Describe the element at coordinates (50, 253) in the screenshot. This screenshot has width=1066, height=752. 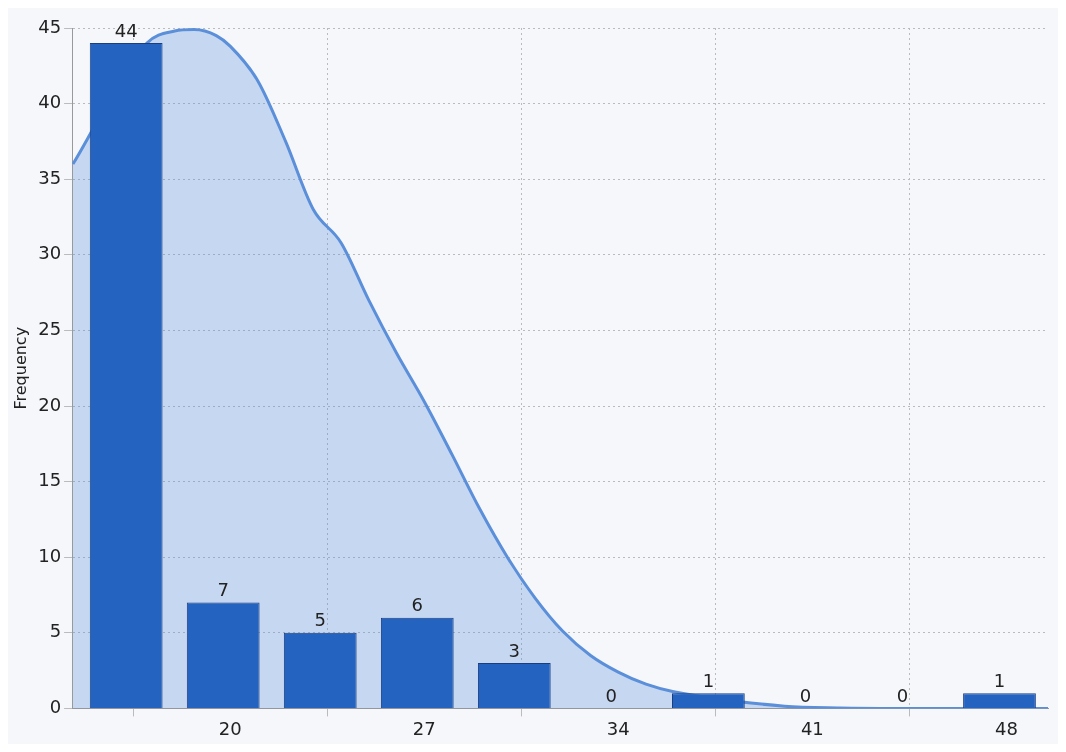
I see `y-tick-label: 30` at that location.